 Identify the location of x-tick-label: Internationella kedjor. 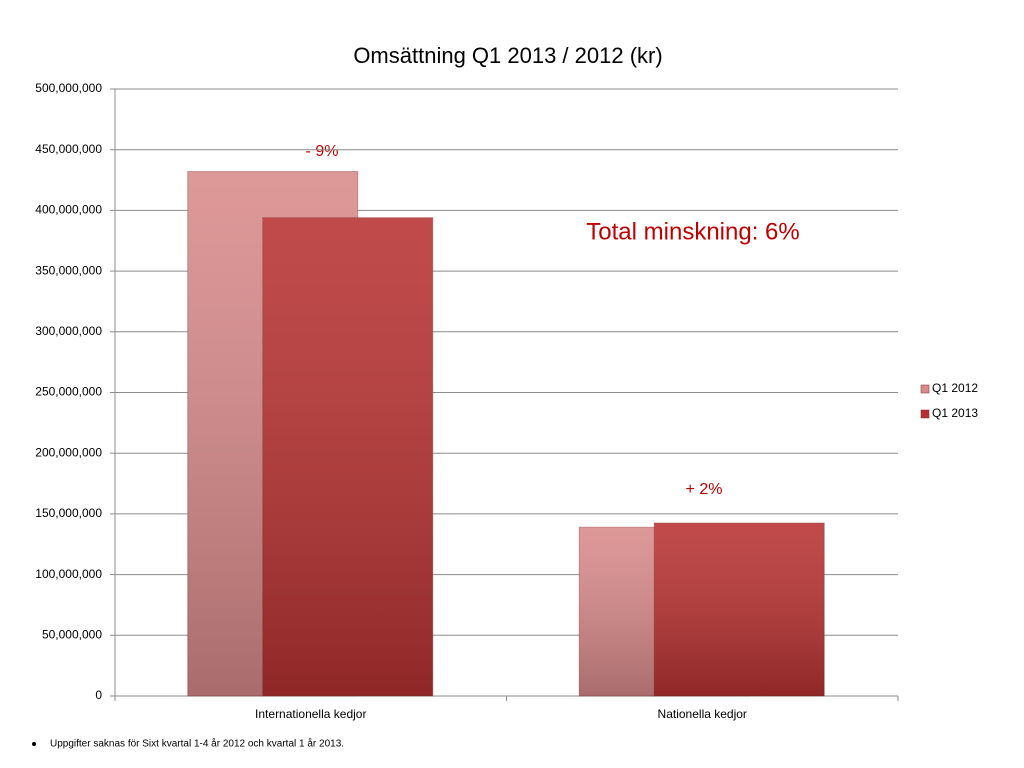
(310, 714).